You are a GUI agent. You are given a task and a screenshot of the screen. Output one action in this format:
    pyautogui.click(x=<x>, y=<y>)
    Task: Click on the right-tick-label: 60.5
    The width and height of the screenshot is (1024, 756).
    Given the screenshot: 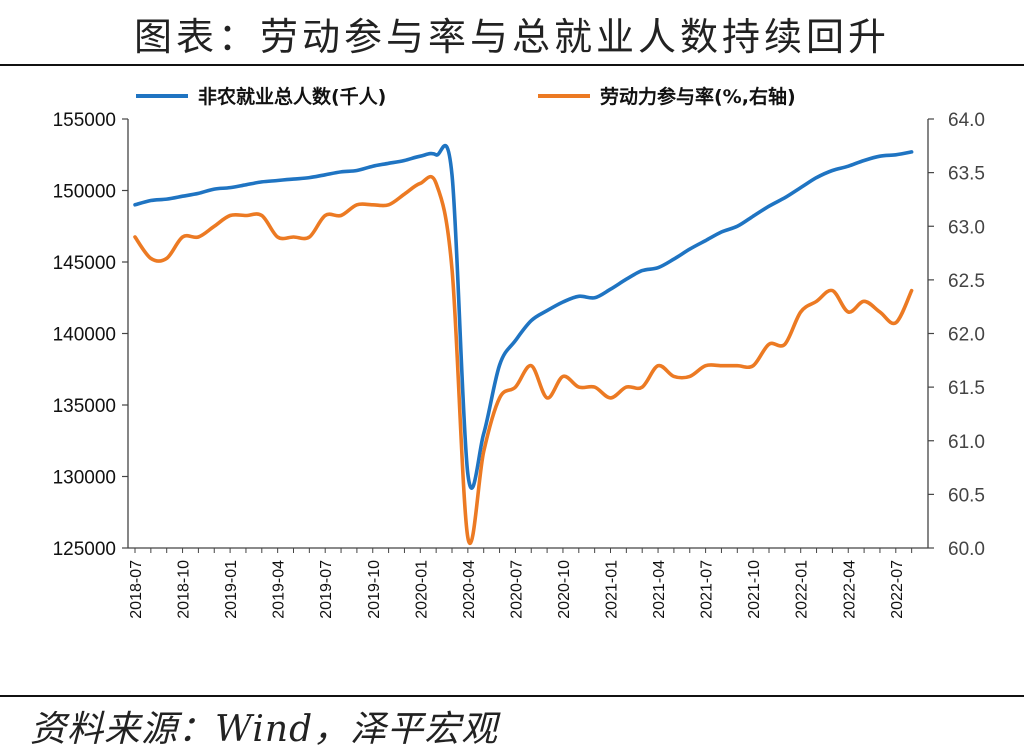 What is the action you would take?
    pyautogui.click(x=966, y=495)
    